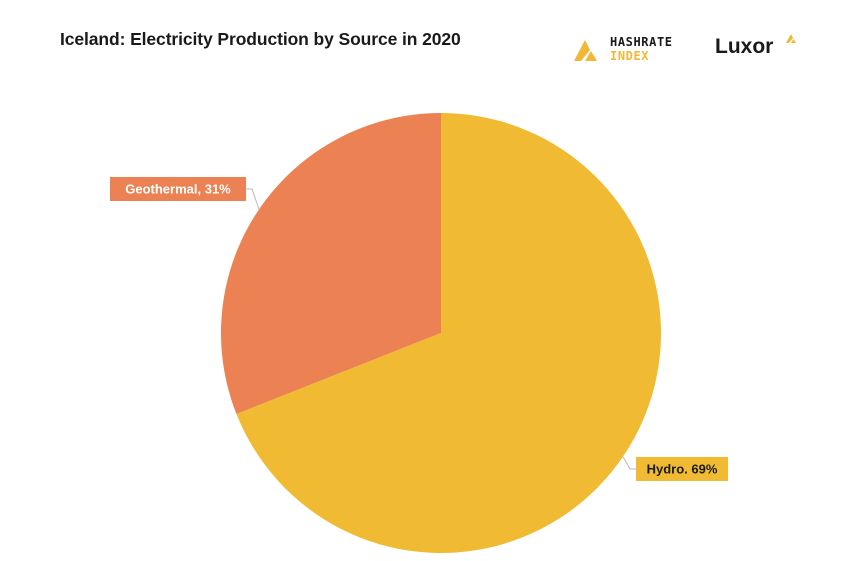 The width and height of the screenshot is (853, 561). Describe the element at coordinates (629, 463) in the screenshot. I see `leader-line-hydro` at that location.